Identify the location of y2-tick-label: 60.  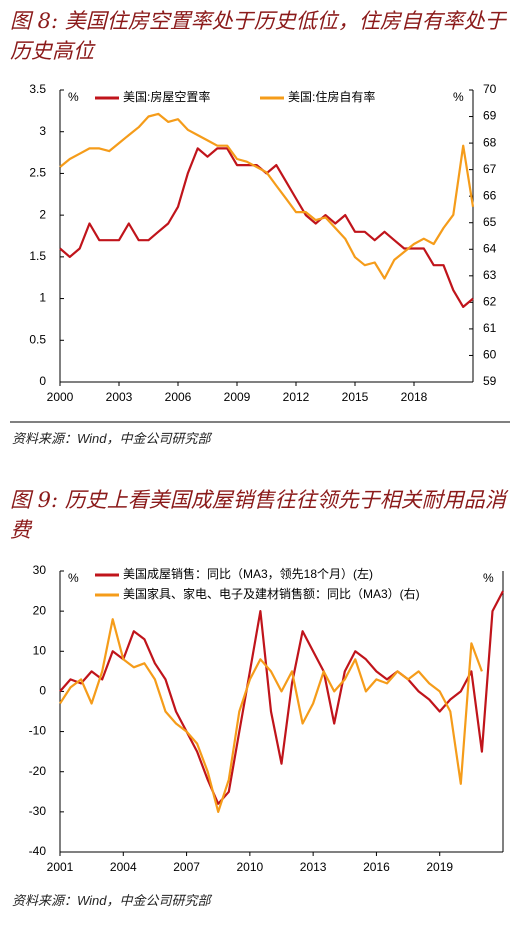
(490, 355).